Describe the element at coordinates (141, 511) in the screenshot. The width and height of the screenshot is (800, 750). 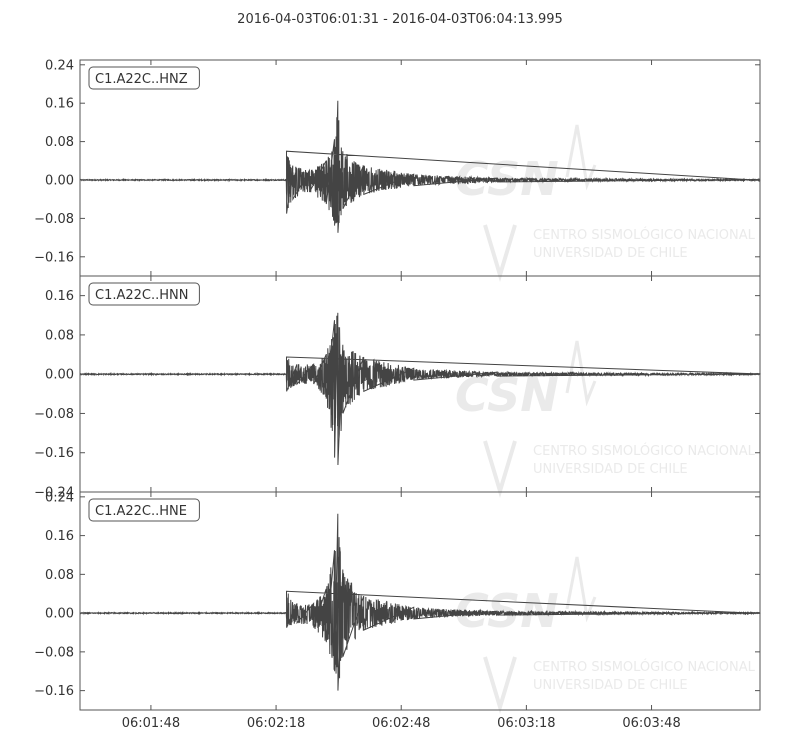
I see `trace-label: C1.A22C..HNE` at that location.